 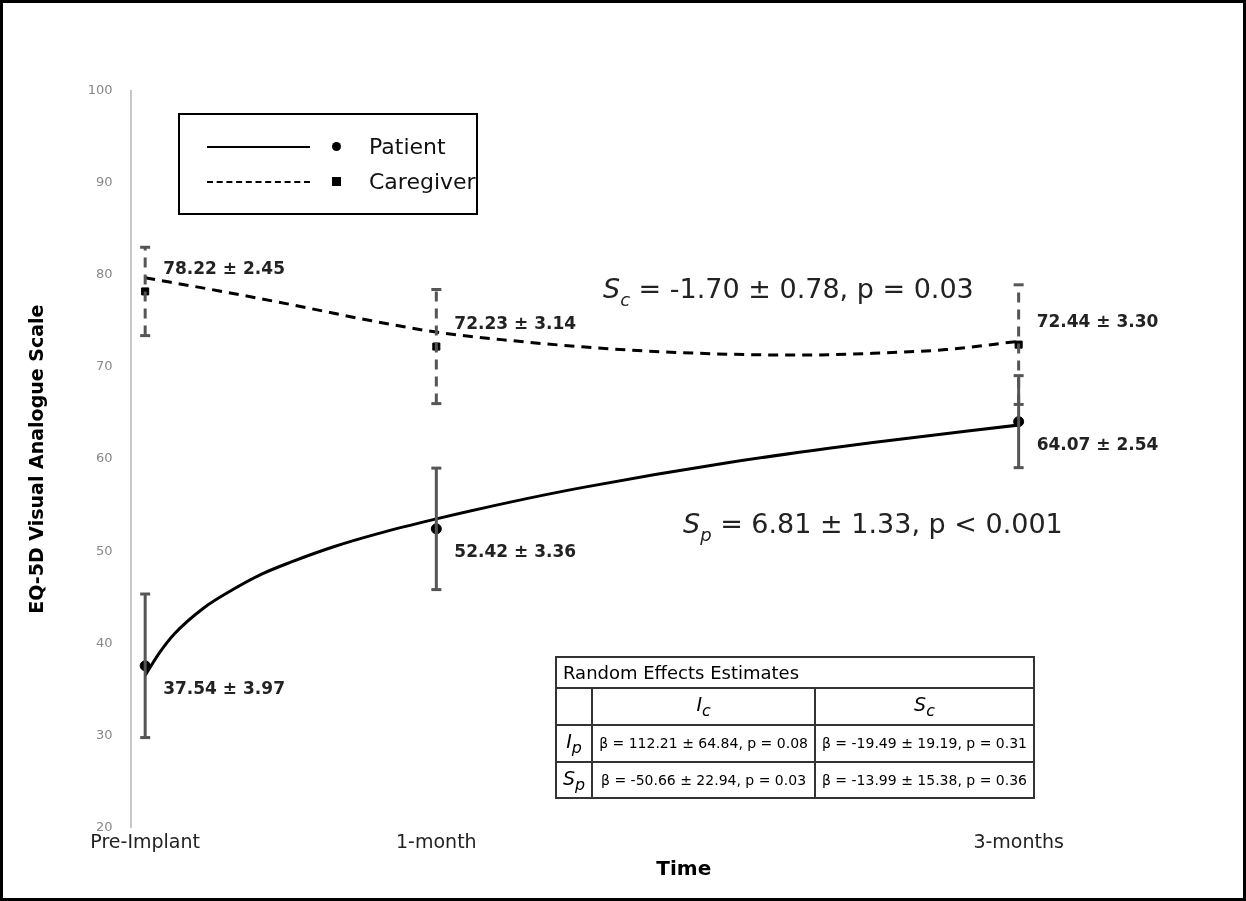 What do you see at coordinates (703, 706) in the screenshot?
I see `annotation: I$_{c}$` at bounding box center [703, 706].